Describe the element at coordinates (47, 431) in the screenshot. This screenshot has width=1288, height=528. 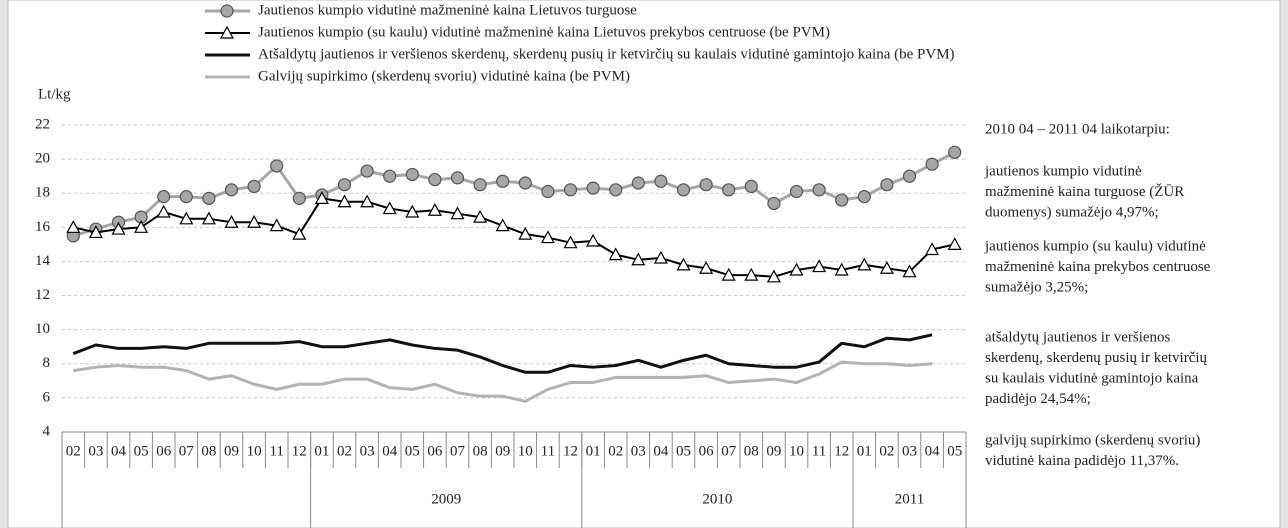
I see `y-tick-label: 4` at that location.